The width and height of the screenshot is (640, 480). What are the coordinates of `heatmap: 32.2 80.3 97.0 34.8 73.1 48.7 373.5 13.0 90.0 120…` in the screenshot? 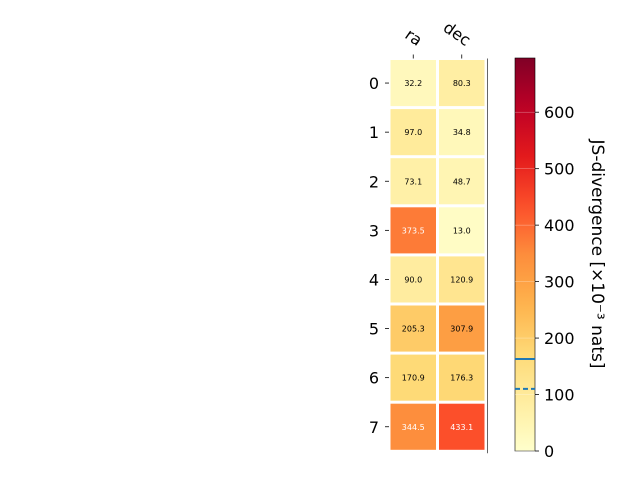 It's located at (439, 256).